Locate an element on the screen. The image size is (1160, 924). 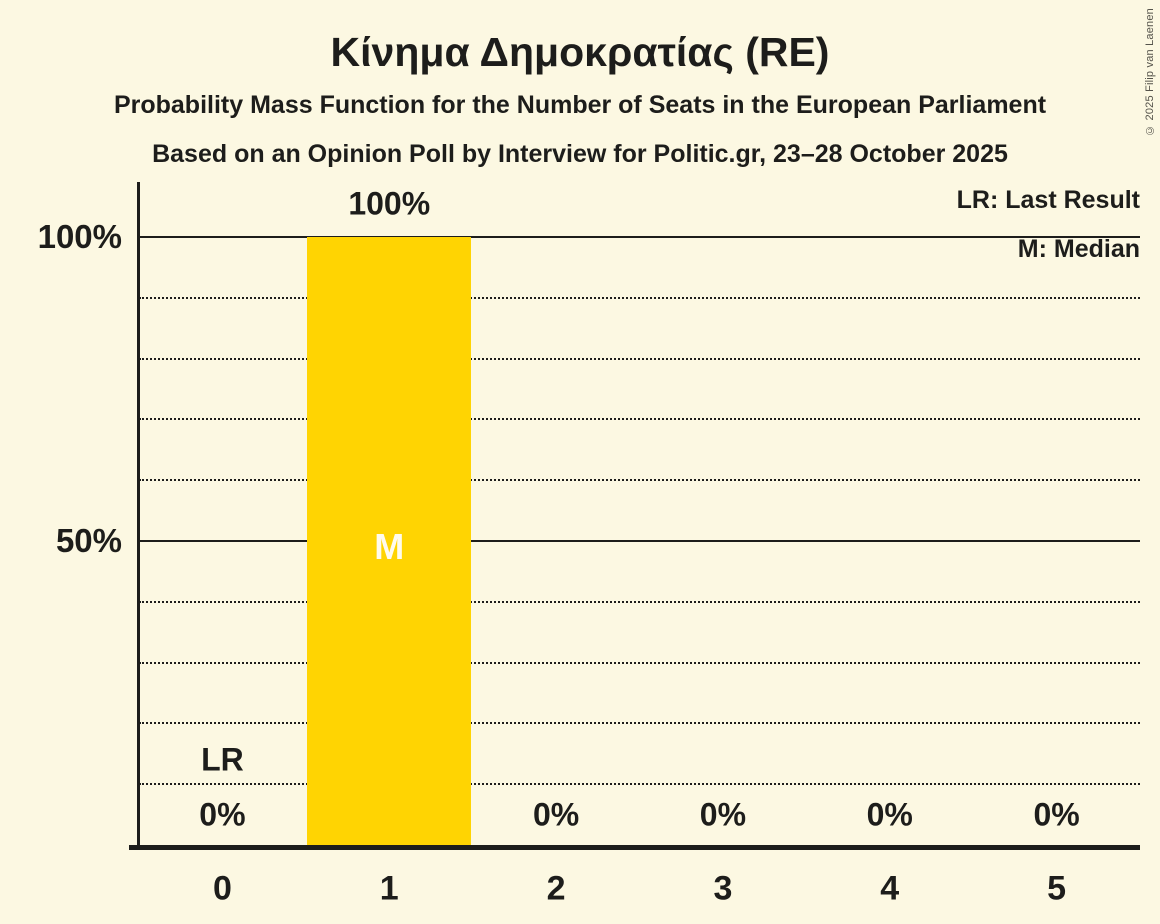
bar-value-label: 100% is located at coordinates (389, 203).